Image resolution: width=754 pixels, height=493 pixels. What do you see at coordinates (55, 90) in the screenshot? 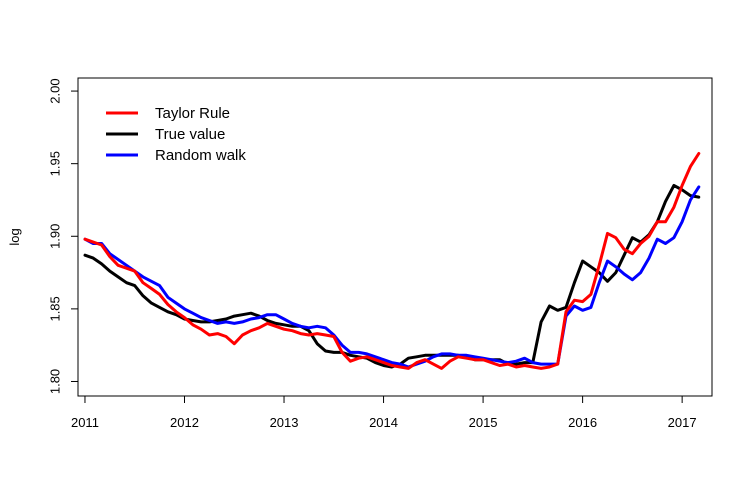
I see `y-tick-label: 2.00` at bounding box center [55, 90].